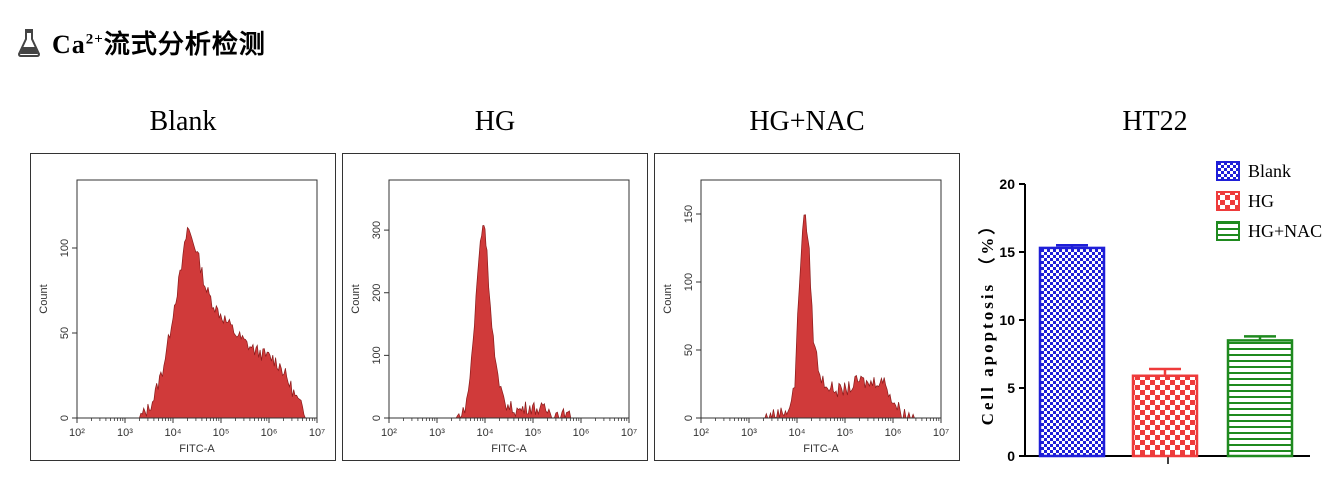 The image size is (1340, 492). I want to click on legend-item: Blank, so click(1253, 171).